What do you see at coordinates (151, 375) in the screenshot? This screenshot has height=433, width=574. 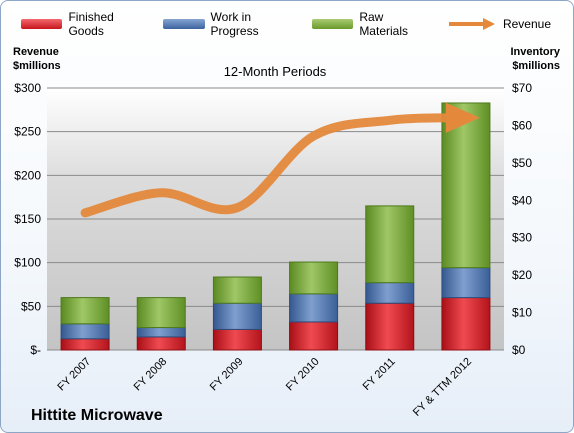 I see `x-tick-label: FY 2008` at bounding box center [151, 375].